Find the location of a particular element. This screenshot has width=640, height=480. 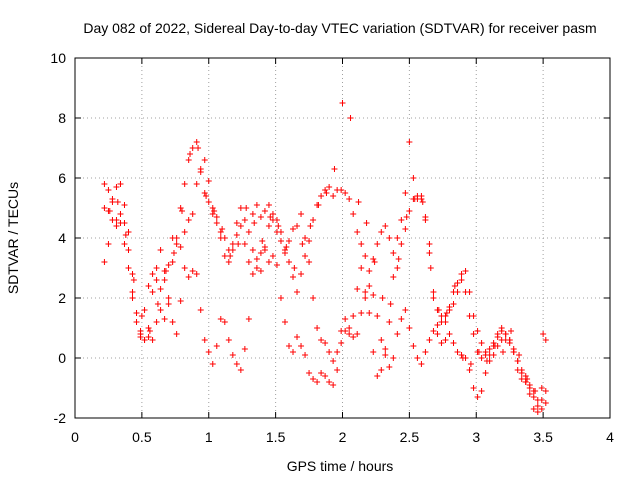

y-axis-label: SDTVAR / TECUs is located at coordinates (13, 238).